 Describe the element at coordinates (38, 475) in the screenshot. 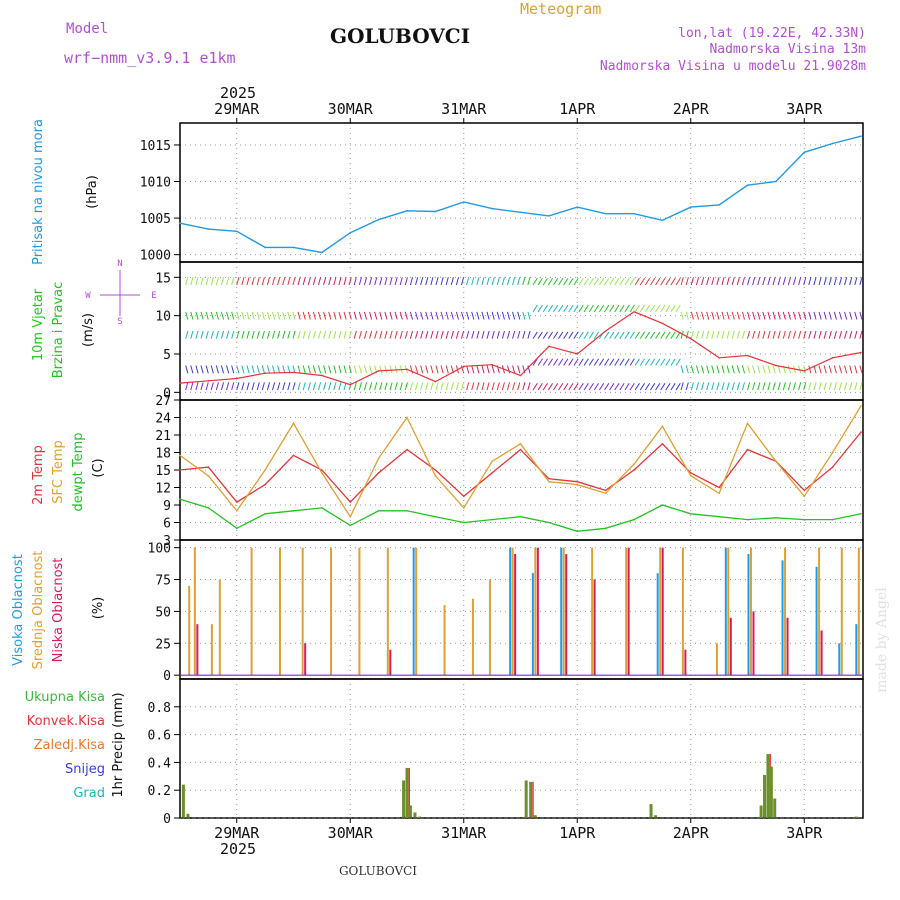

I see `temp2m-ylabel: 2m Temp` at that location.